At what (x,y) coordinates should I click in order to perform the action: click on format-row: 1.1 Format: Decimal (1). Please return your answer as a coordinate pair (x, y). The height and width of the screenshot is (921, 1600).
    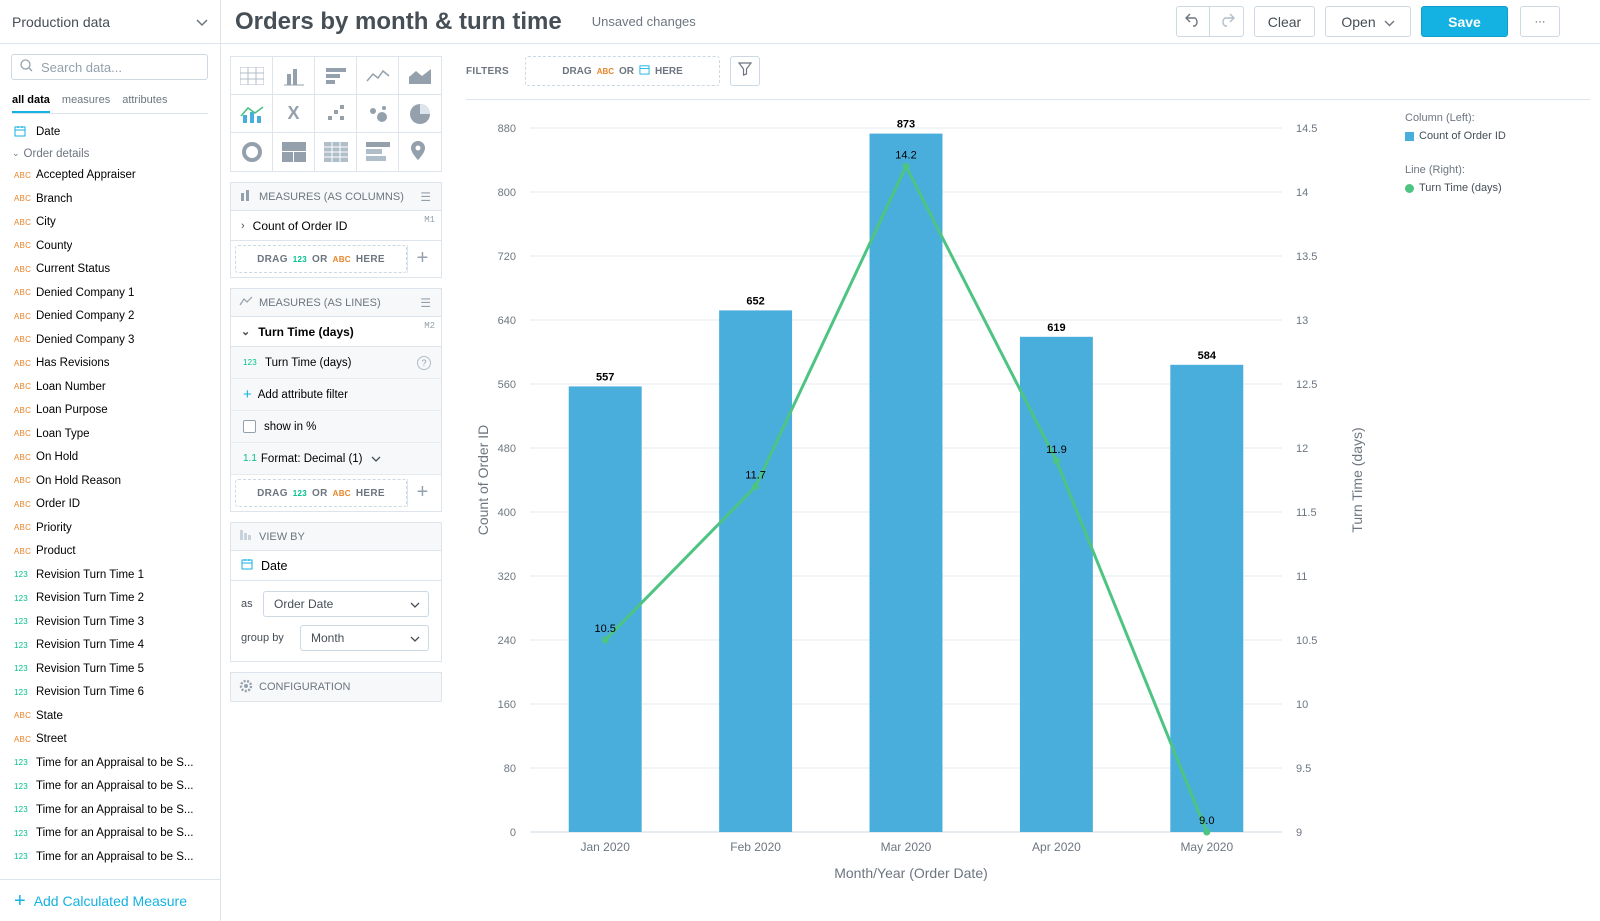
    Looking at the image, I should click on (336, 459).